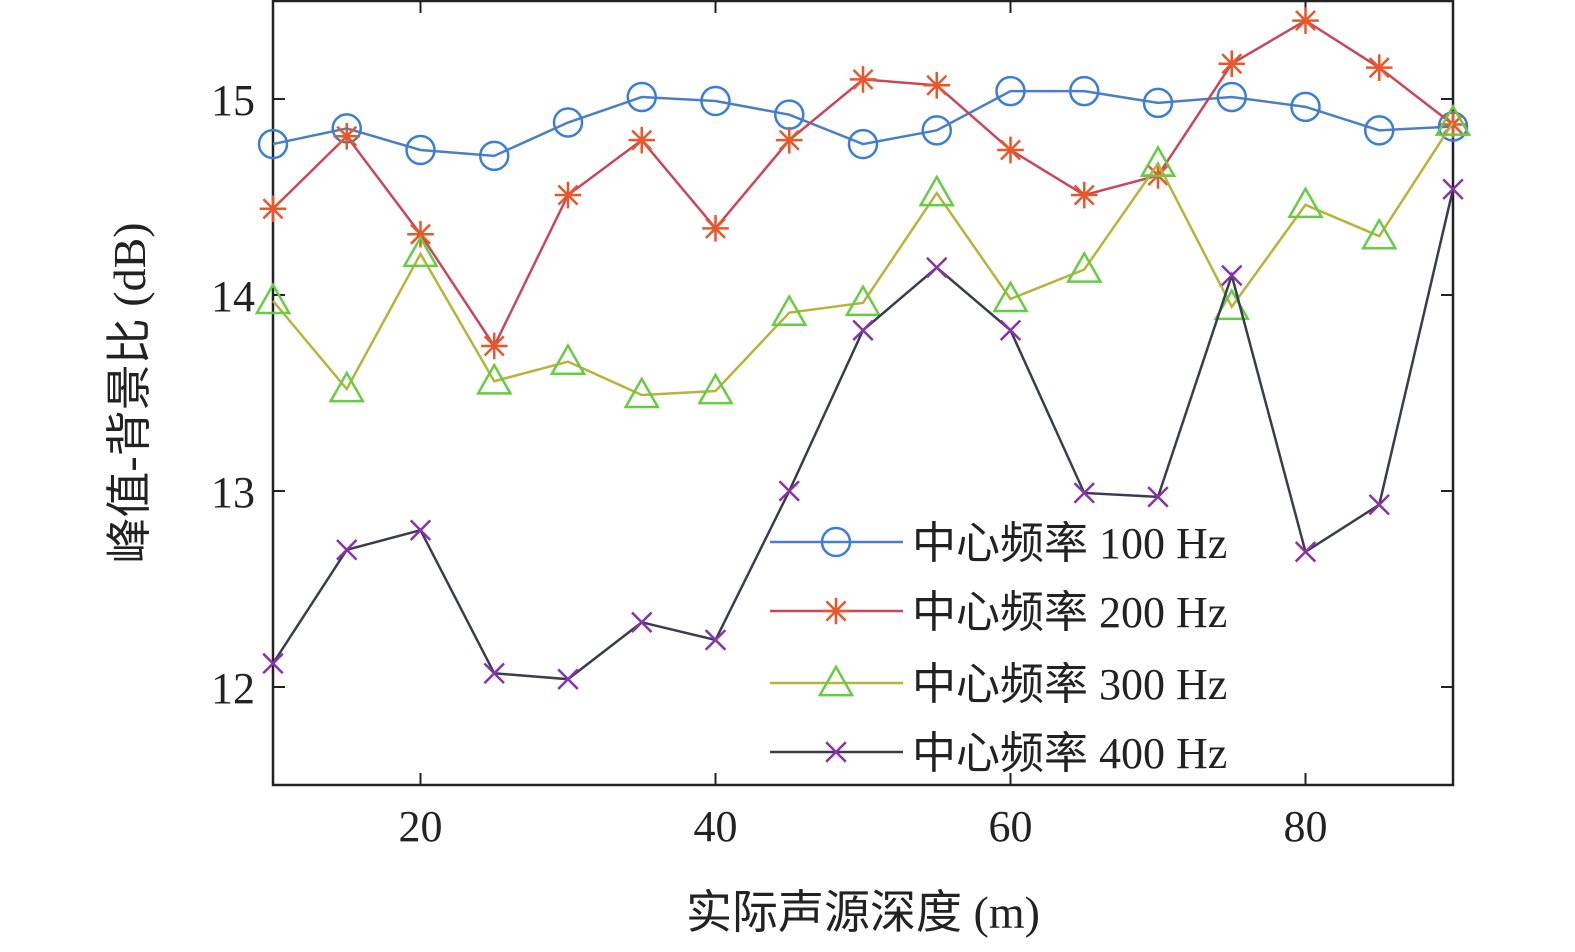 Image resolution: width=1575 pixels, height=952 pixels. I want to click on y-axis-label: 峰值-背景比 (dB), so click(129, 392).